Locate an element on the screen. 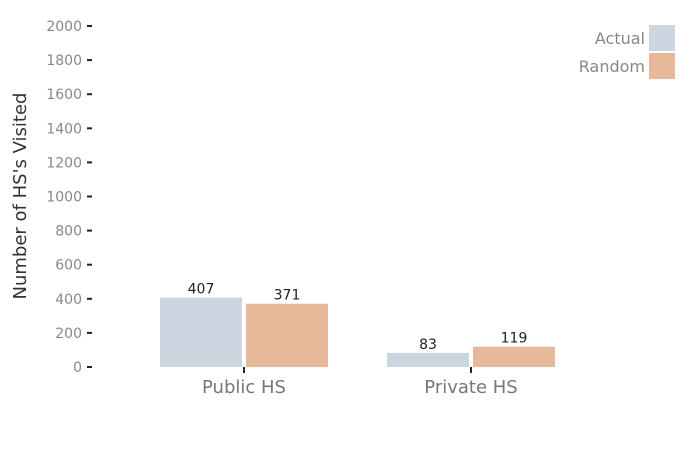 The image size is (700, 450). y-tick-label: 600 is located at coordinates (68, 266).